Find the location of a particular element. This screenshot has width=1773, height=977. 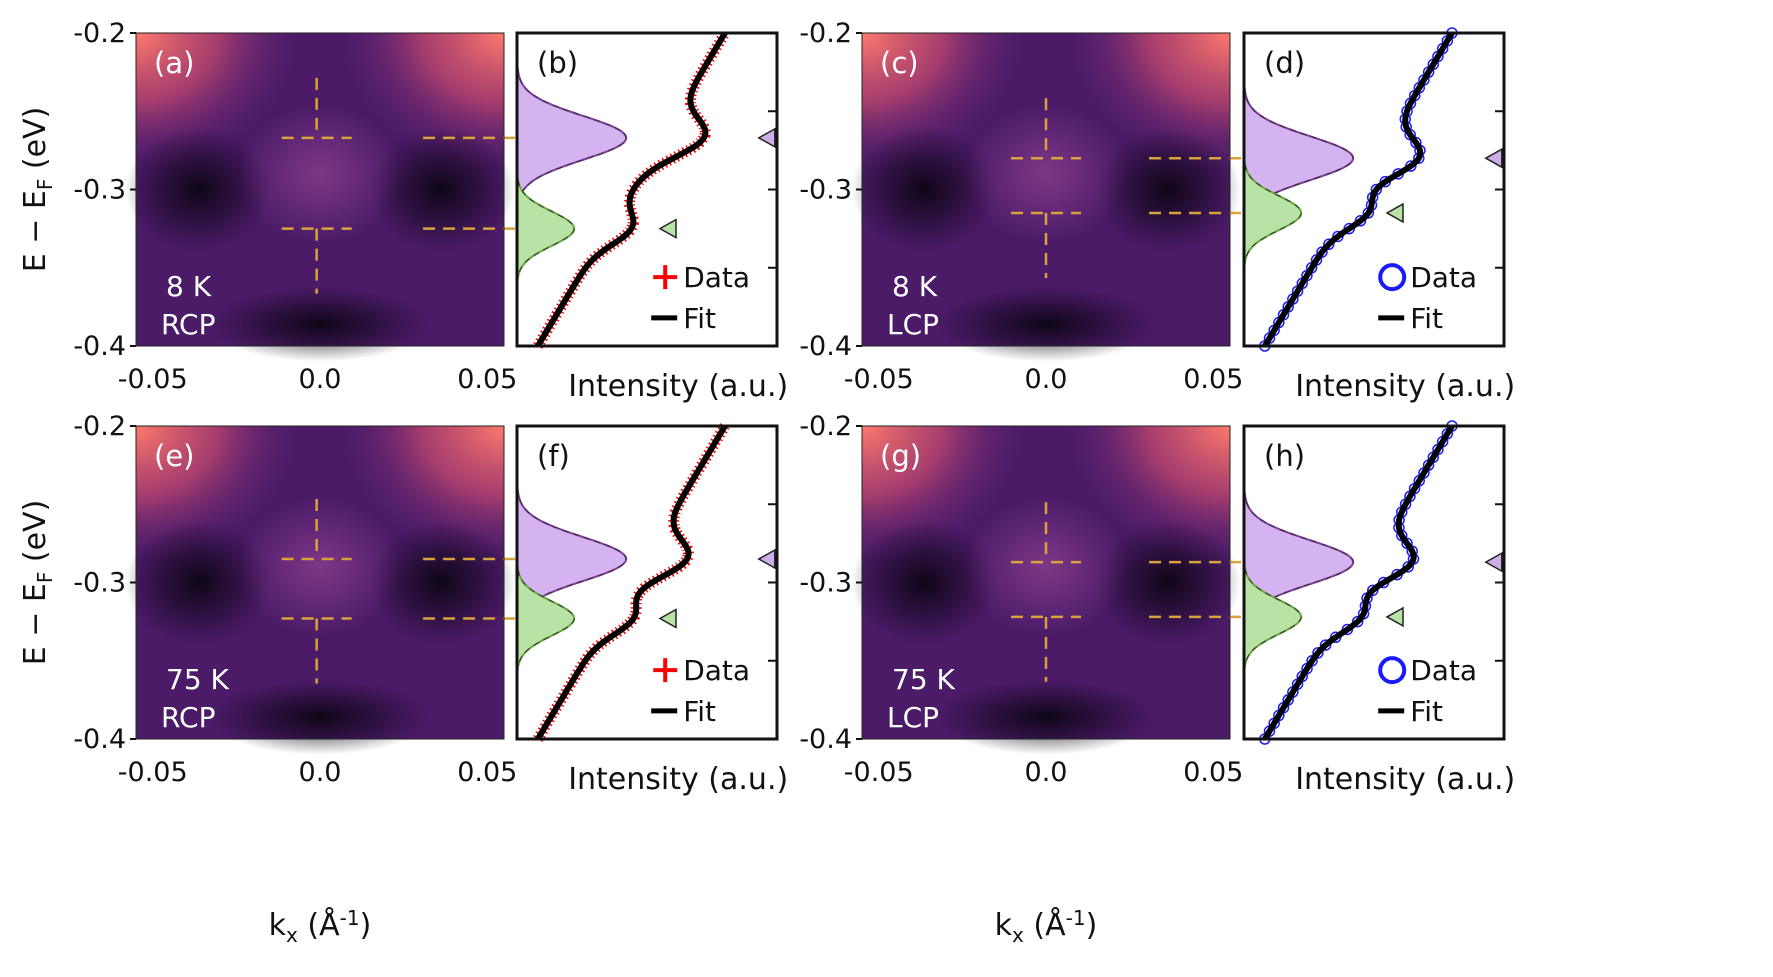

edc-panel: (f) Data Fit Intensity (a.u.) is located at coordinates (651, 610).